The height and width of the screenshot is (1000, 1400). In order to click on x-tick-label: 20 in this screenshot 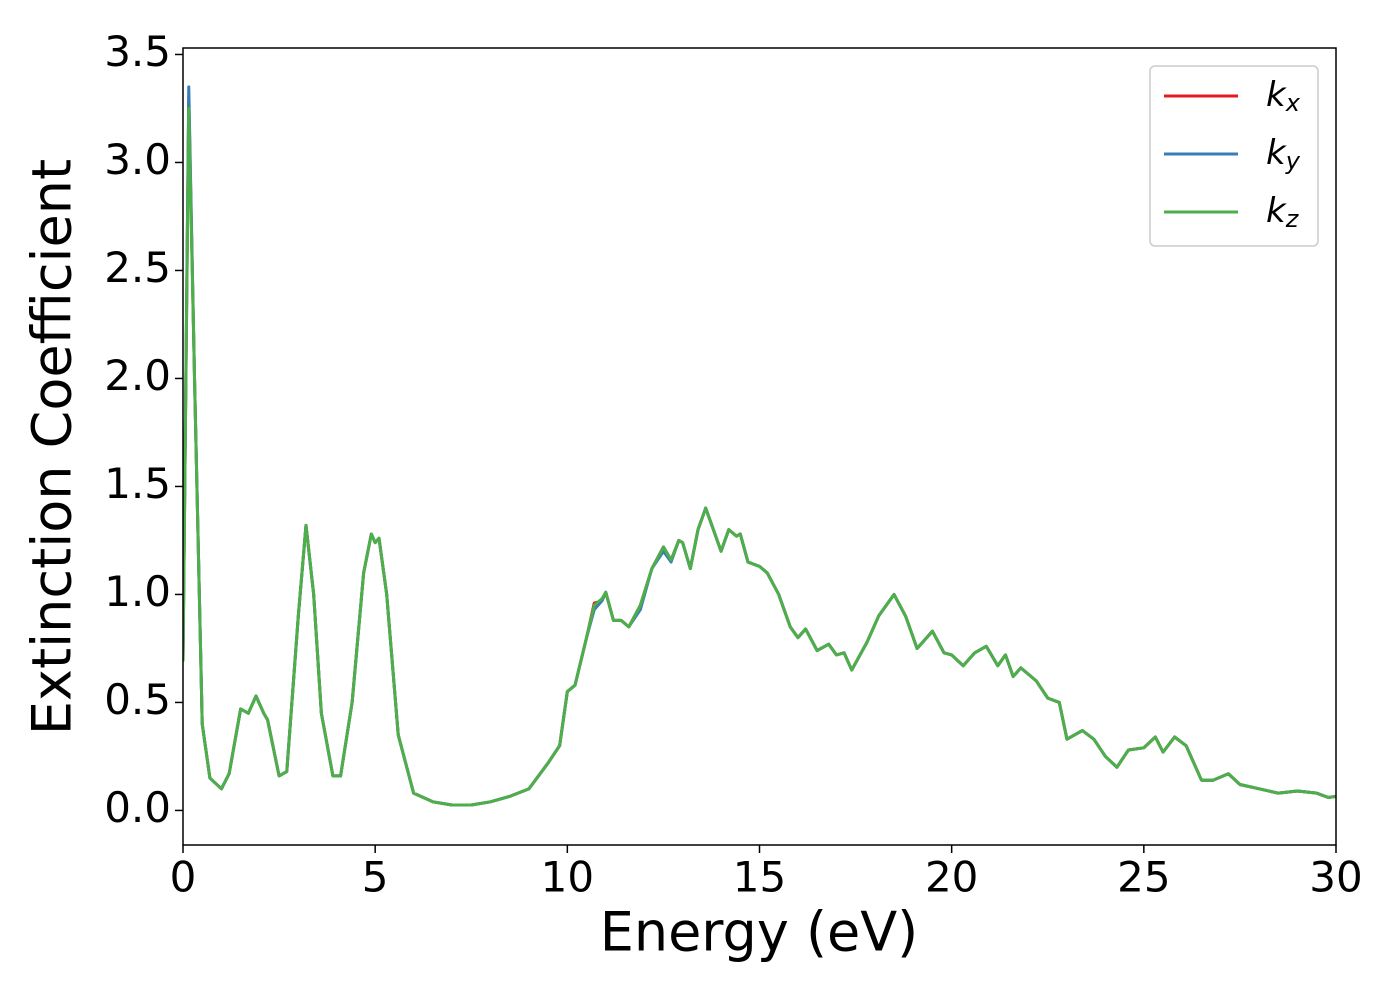, I will do `click(951, 877)`.